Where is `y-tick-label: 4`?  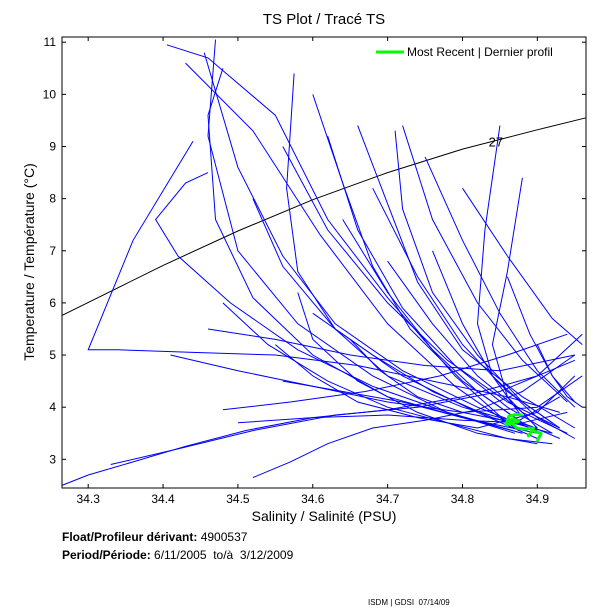 y-tick-label: 4 is located at coordinates (52, 407).